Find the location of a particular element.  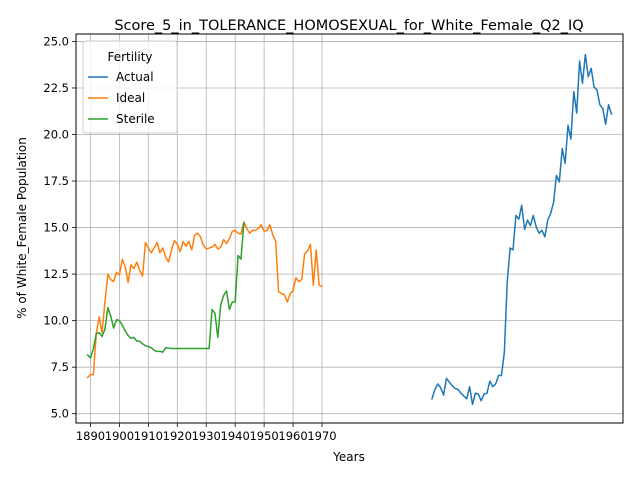

x-tick-label: 1950 is located at coordinates (263, 436).